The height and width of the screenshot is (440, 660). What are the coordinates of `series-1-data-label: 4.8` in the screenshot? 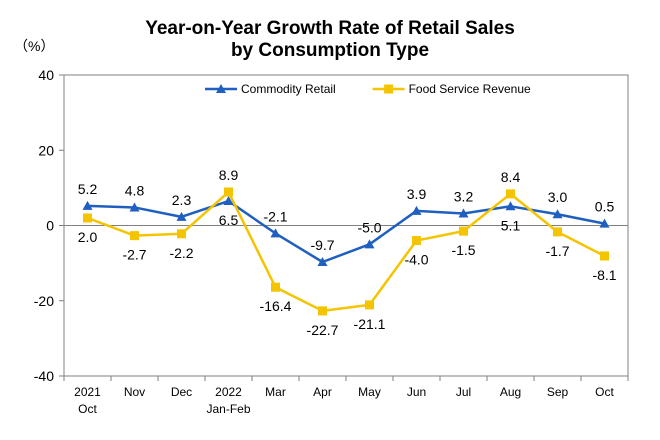 It's located at (135, 190).